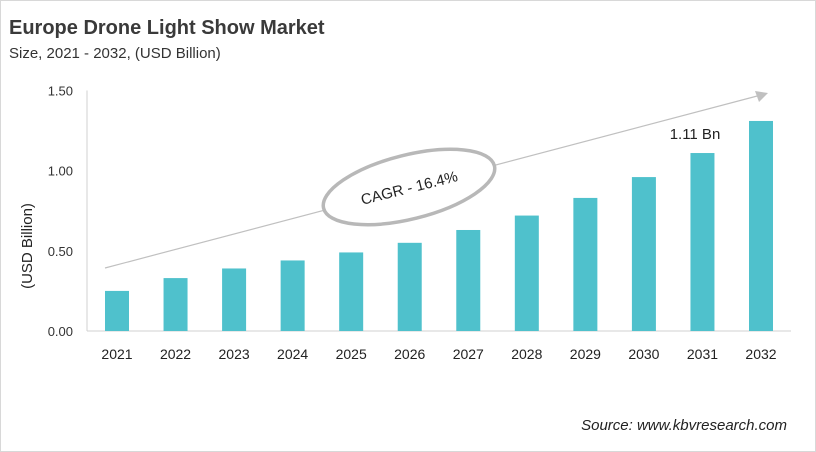 The height and width of the screenshot is (452, 816). I want to click on bar-2022, so click(175, 304).